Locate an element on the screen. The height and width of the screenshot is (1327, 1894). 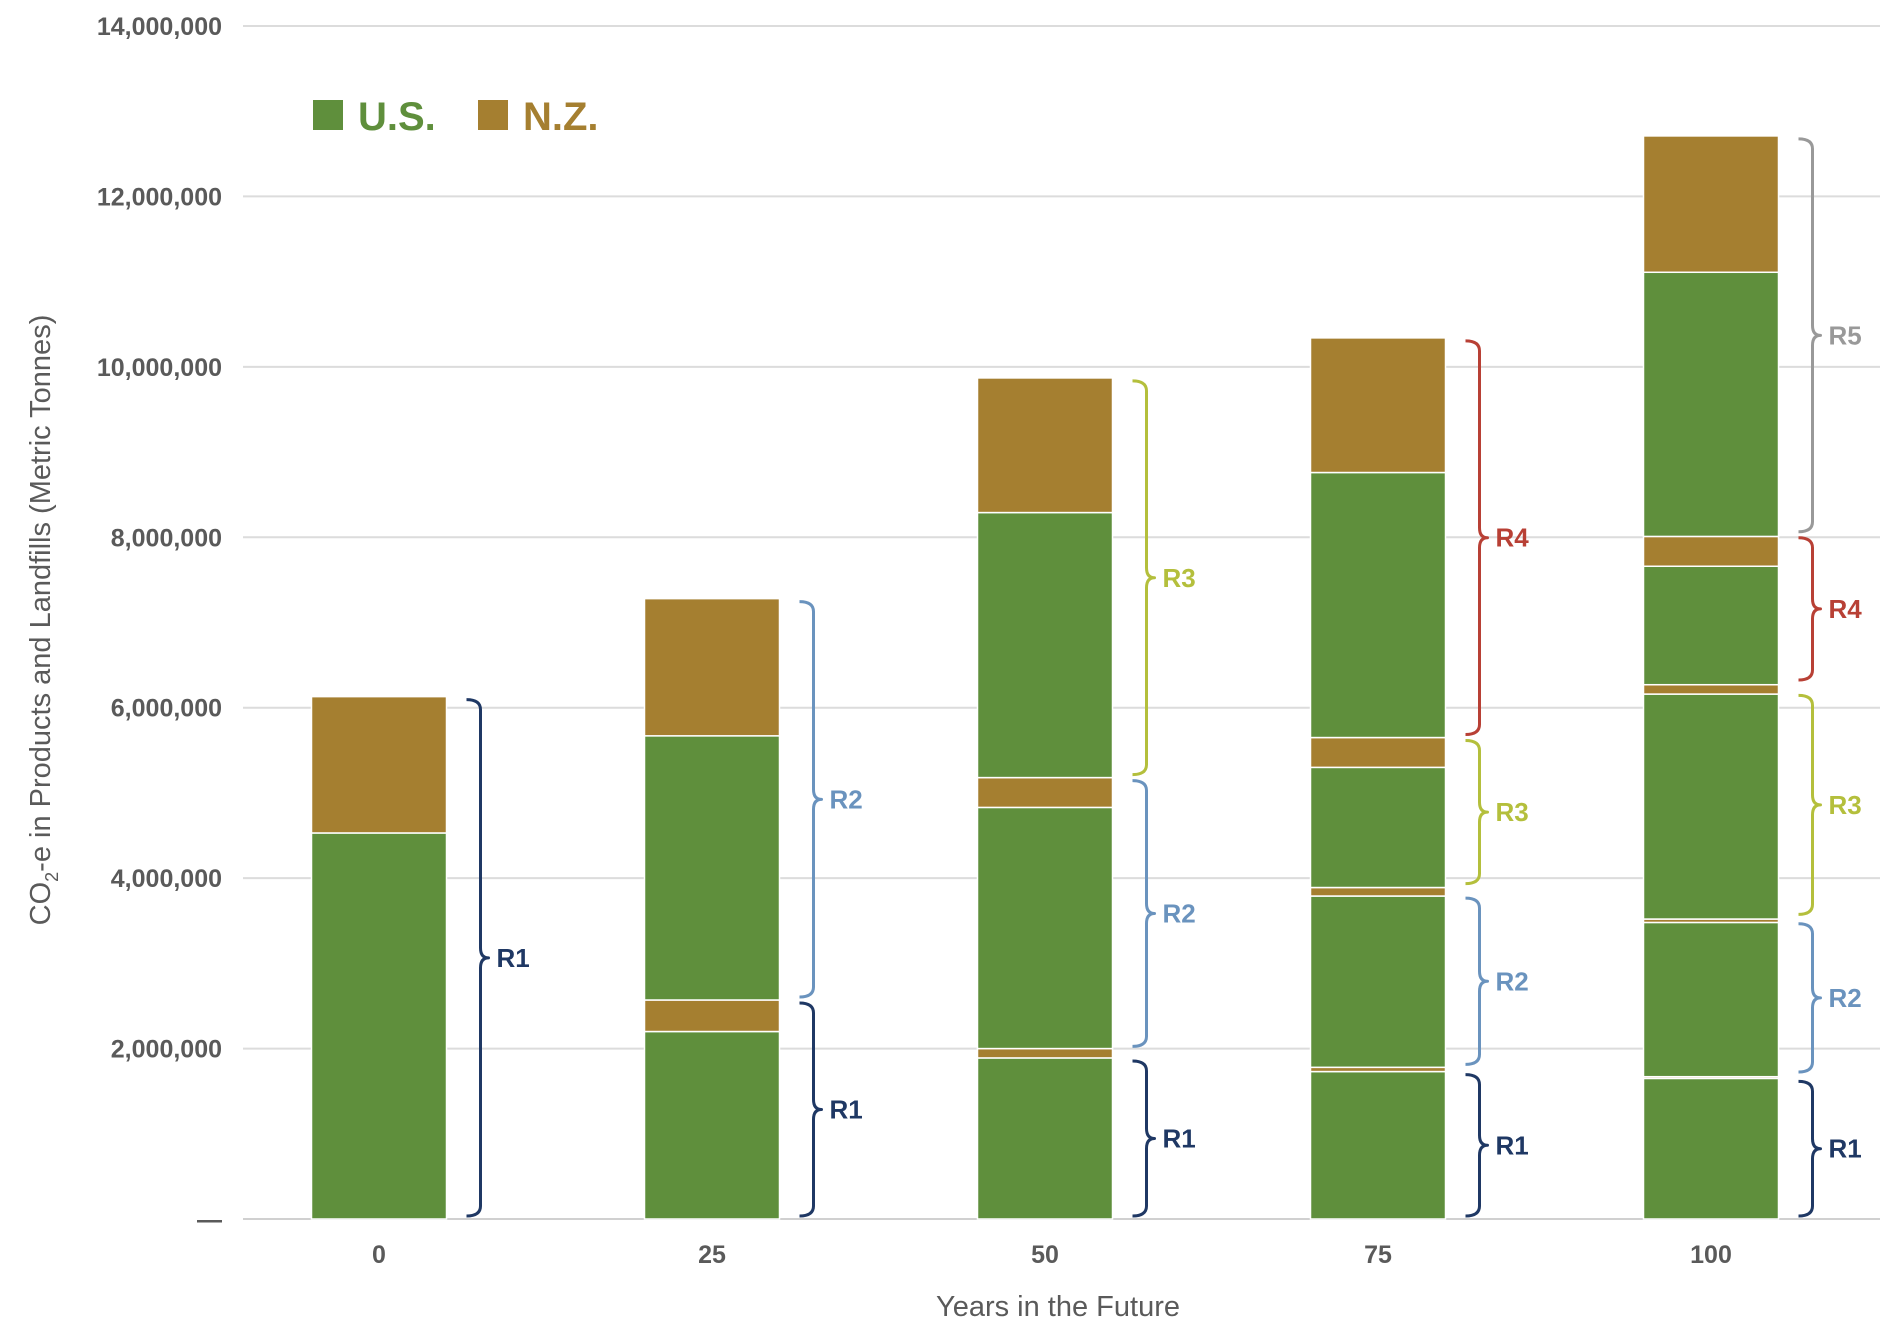
y-tick-label: 6,000,000 is located at coordinates (166, 709).